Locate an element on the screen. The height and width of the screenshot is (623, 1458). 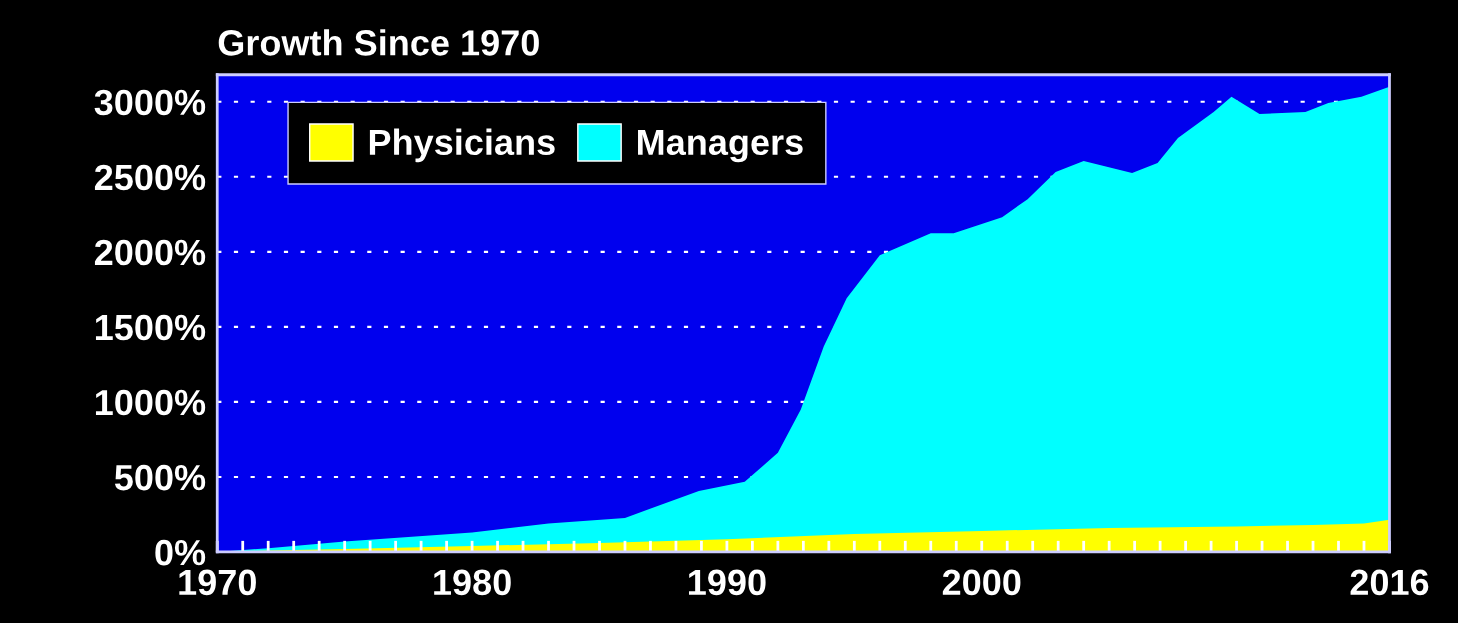
x-tick-label: 1980 is located at coordinates (472, 582).